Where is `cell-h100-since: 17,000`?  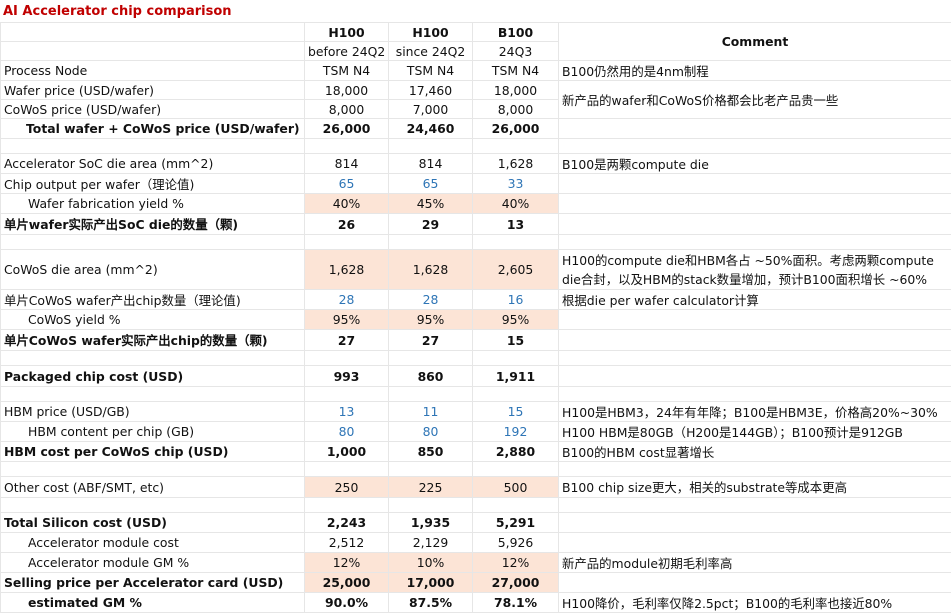
cell-h100-since: 17,000 is located at coordinates (431, 583).